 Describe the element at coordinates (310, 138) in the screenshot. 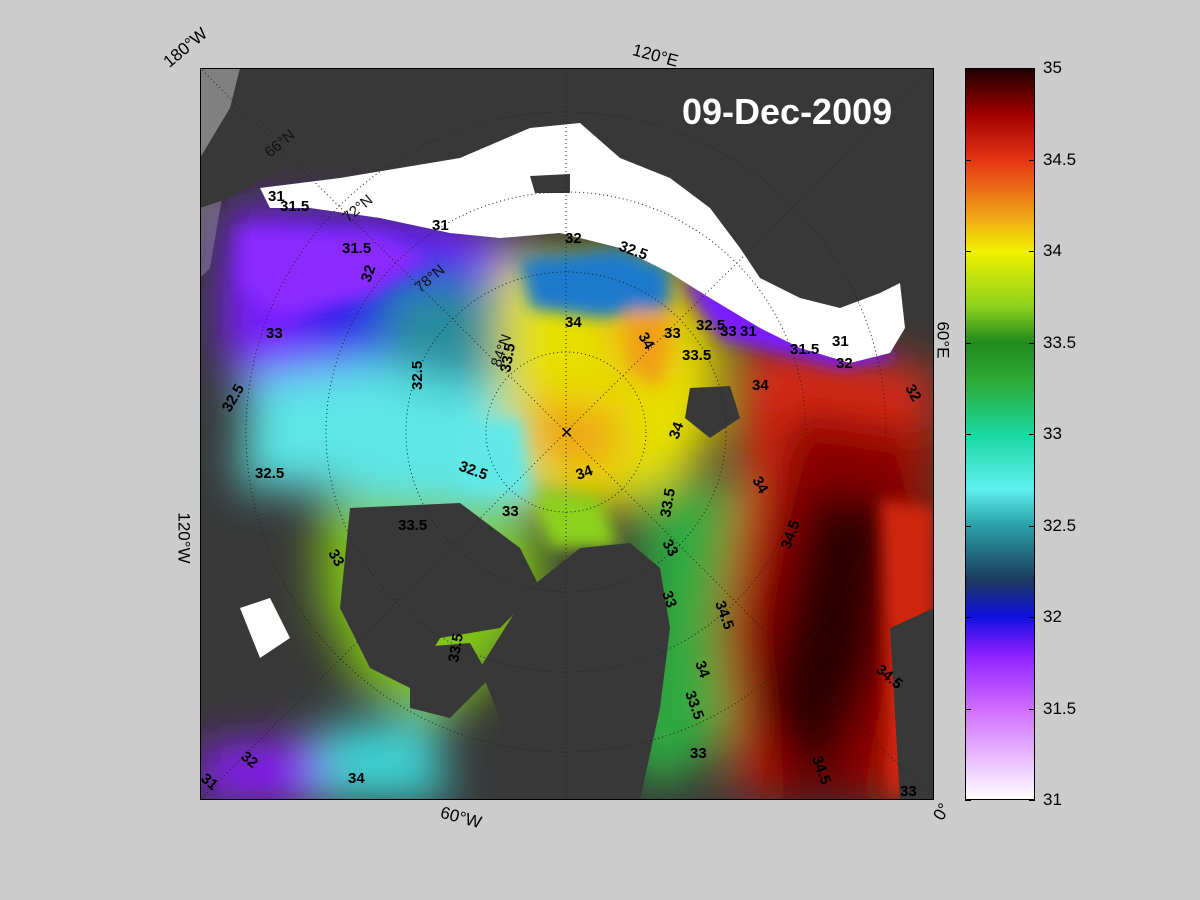

I see `land-alaska` at that location.